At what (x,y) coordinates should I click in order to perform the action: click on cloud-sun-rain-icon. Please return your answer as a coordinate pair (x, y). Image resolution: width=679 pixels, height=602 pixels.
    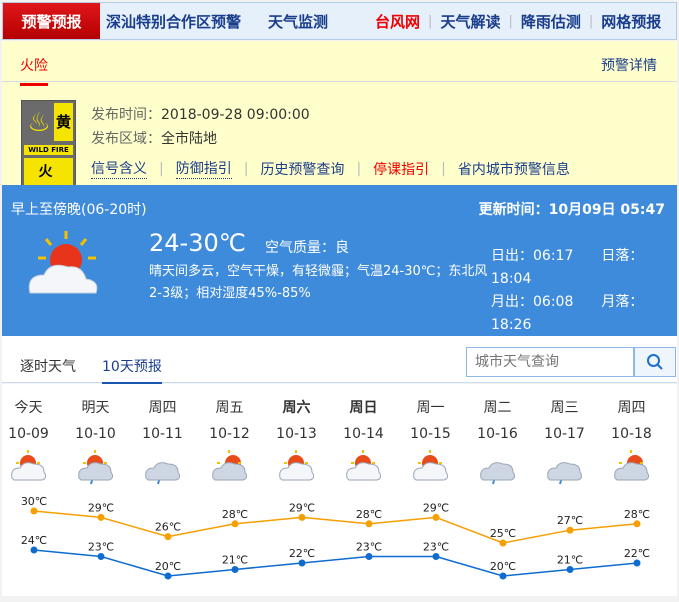
    Looking at the image, I should click on (96, 467).